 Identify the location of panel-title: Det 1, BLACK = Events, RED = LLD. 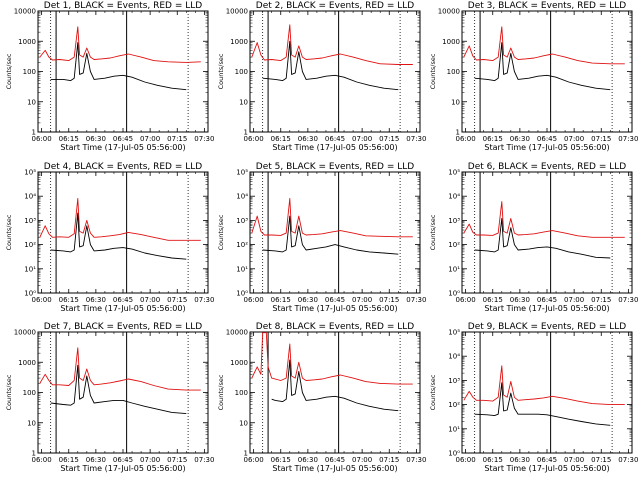
(123, 6).